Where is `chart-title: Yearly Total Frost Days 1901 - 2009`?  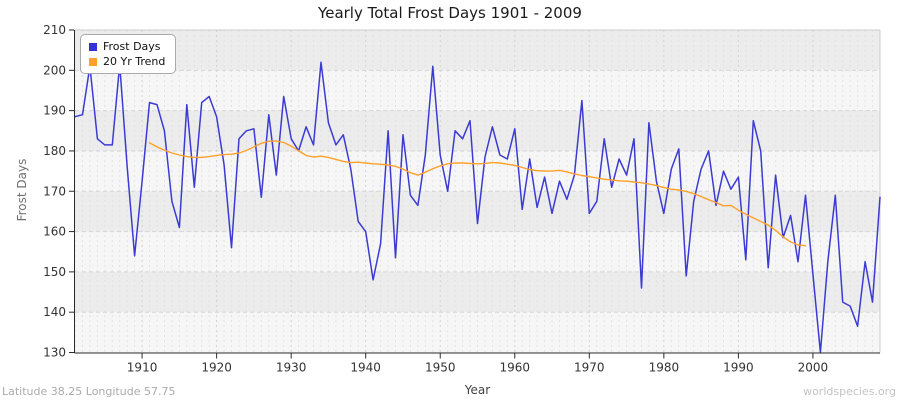
chart-title: Yearly Total Frost Days 1901 - 2009 is located at coordinates (450, 13).